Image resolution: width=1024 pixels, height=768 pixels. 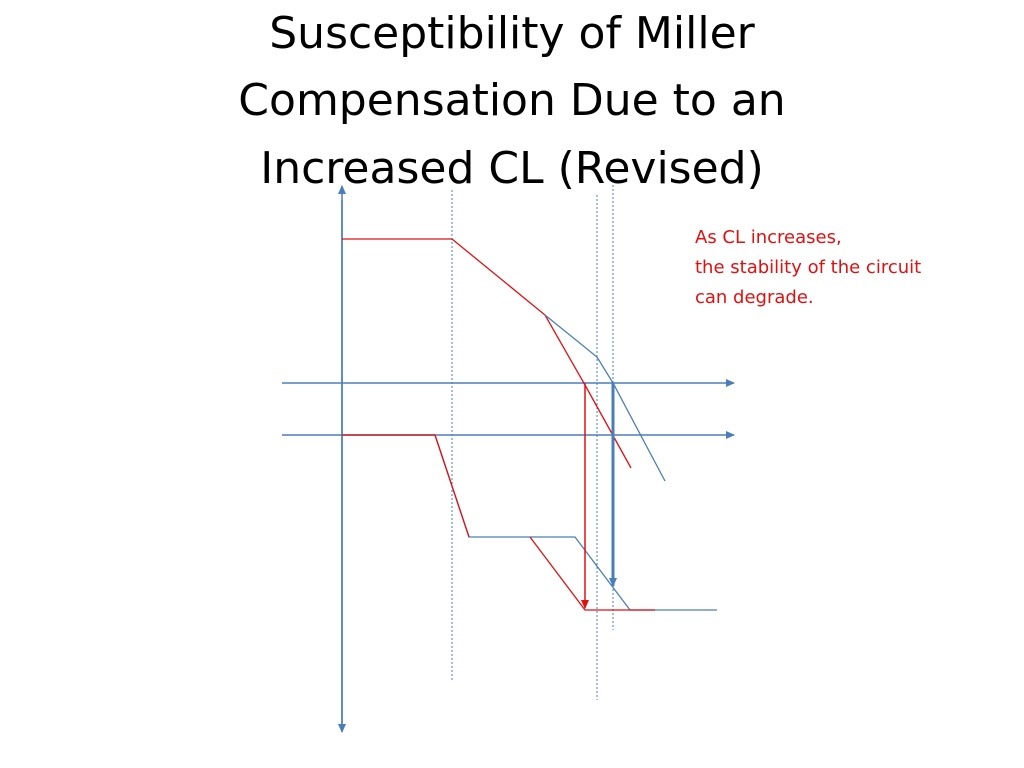 I want to click on magnitude-blue, so click(x=605, y=398).